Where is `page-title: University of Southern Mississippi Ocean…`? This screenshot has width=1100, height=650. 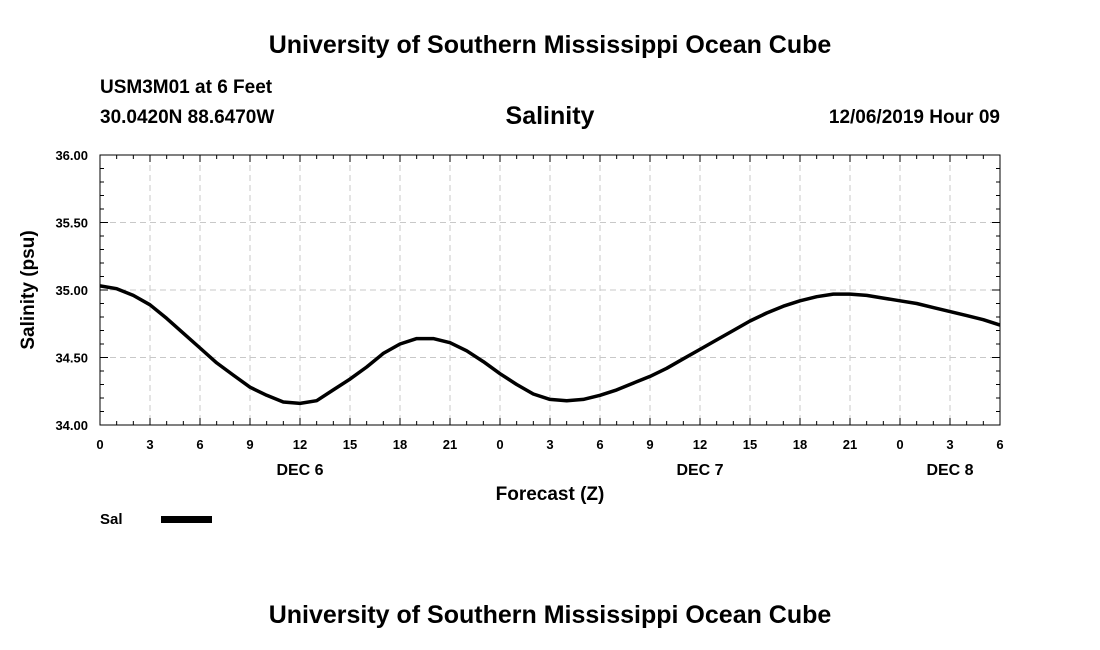 page-title: University of Southern Mississippi Ocean… is located at coordinates (550, 45).